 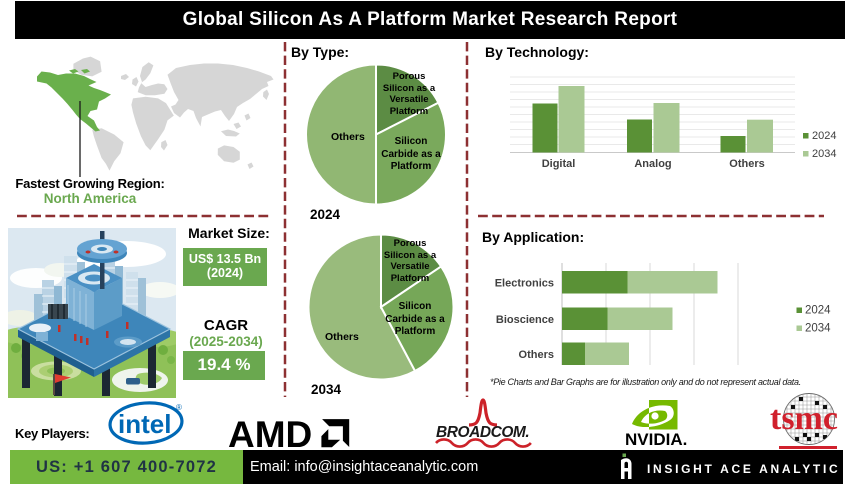 I want to click on svg-text: tsmc, so click(x=804, y=418).